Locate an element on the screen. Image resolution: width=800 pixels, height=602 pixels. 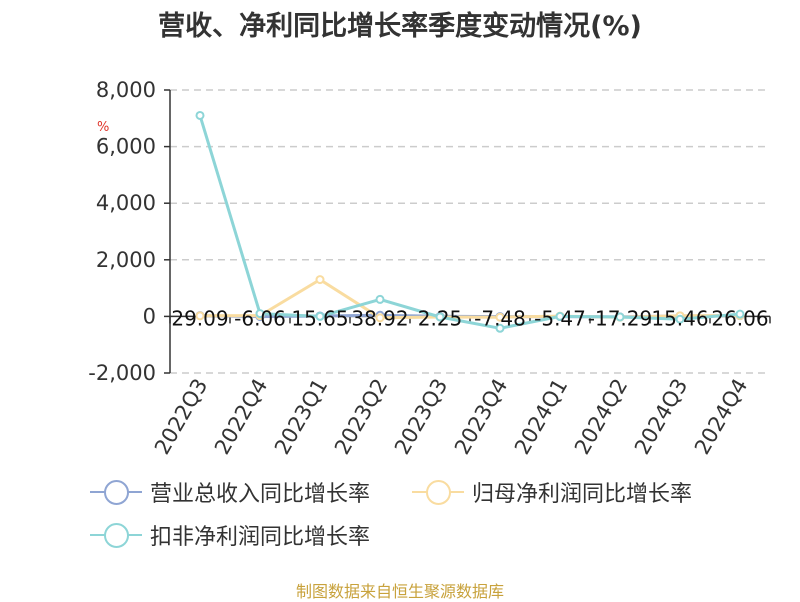
x-tick-label: 2024Q2 is located at coordinates (601, 417).